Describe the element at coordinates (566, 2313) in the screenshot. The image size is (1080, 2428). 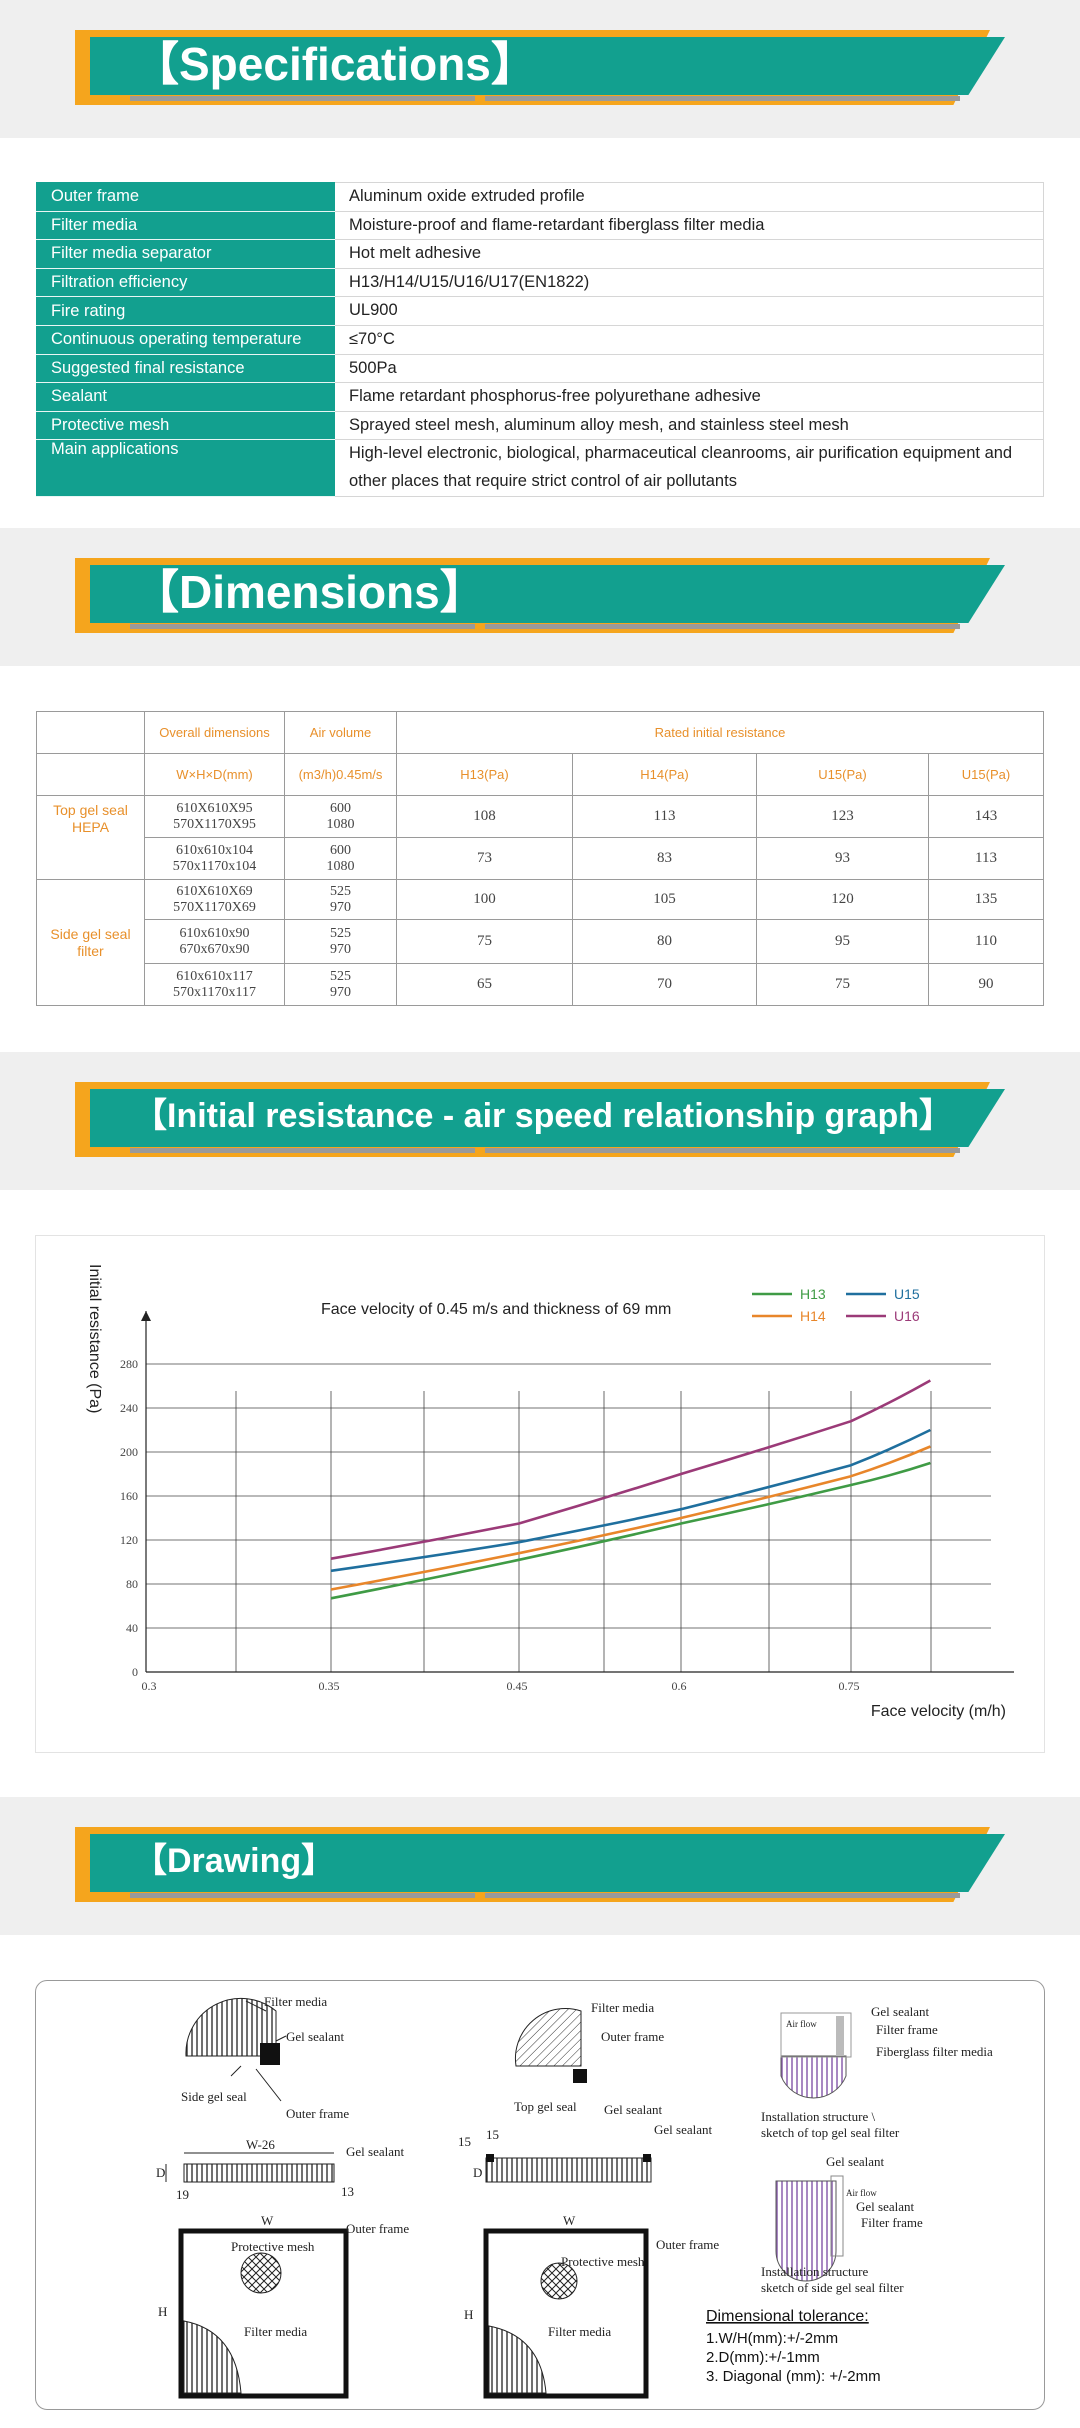
I see `front-view-middle` at that location.